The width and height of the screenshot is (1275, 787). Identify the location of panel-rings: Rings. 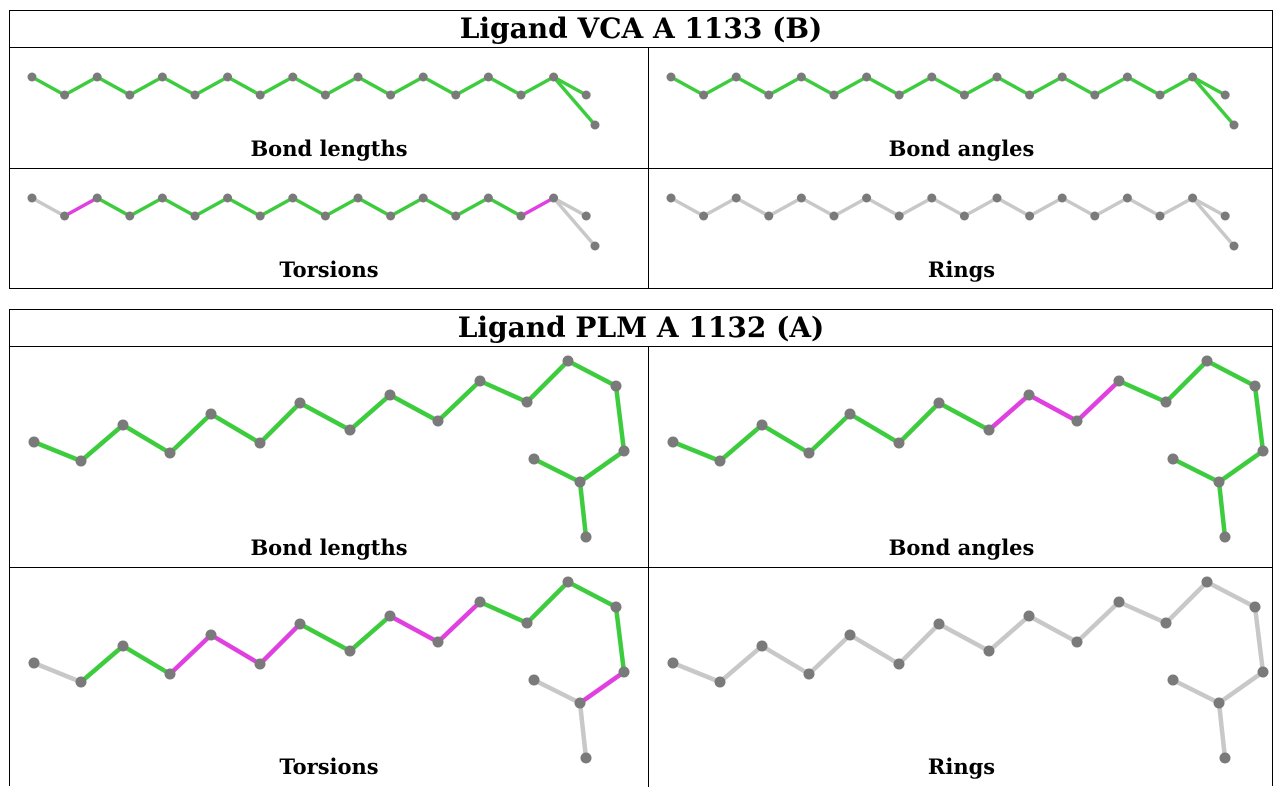
(961, 677).